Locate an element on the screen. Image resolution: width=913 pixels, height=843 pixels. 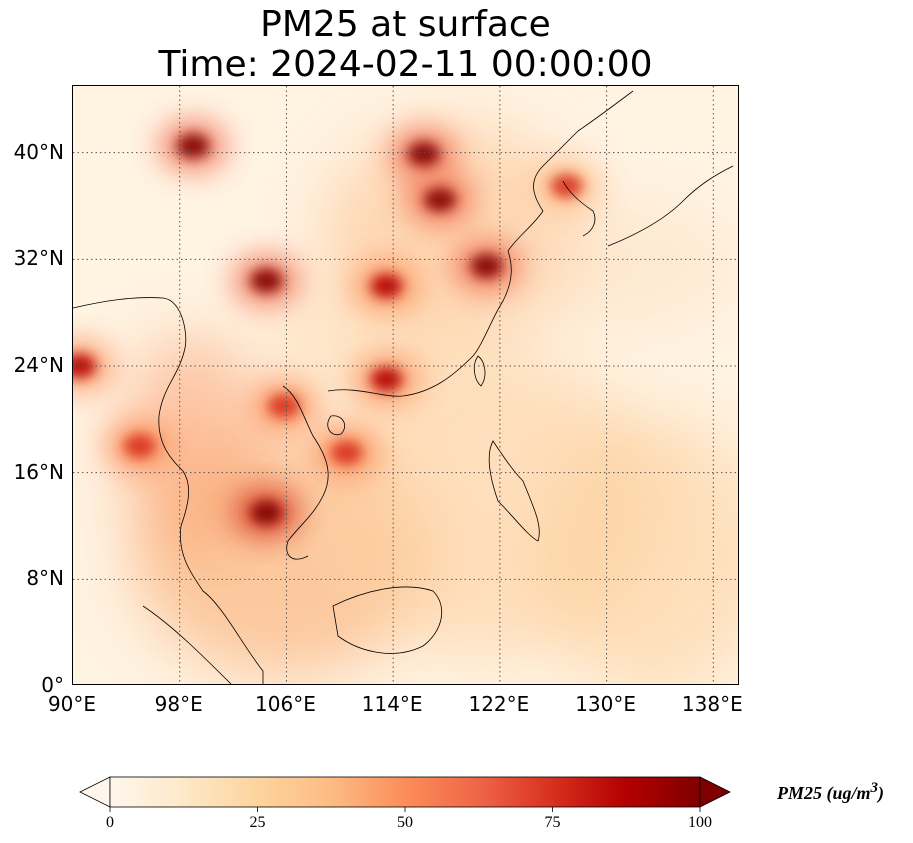
northeast-coast is located at coordinates (583, 151).